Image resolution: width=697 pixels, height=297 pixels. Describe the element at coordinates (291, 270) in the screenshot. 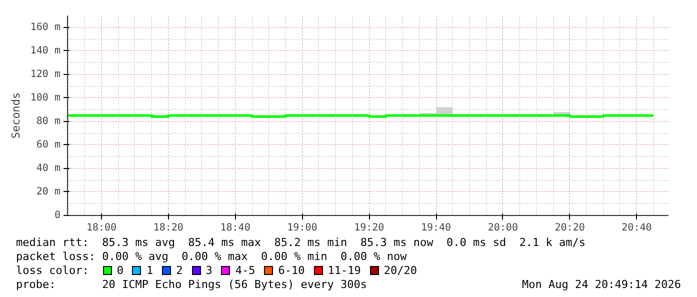

I see `legend-label: 6-10` at that location.